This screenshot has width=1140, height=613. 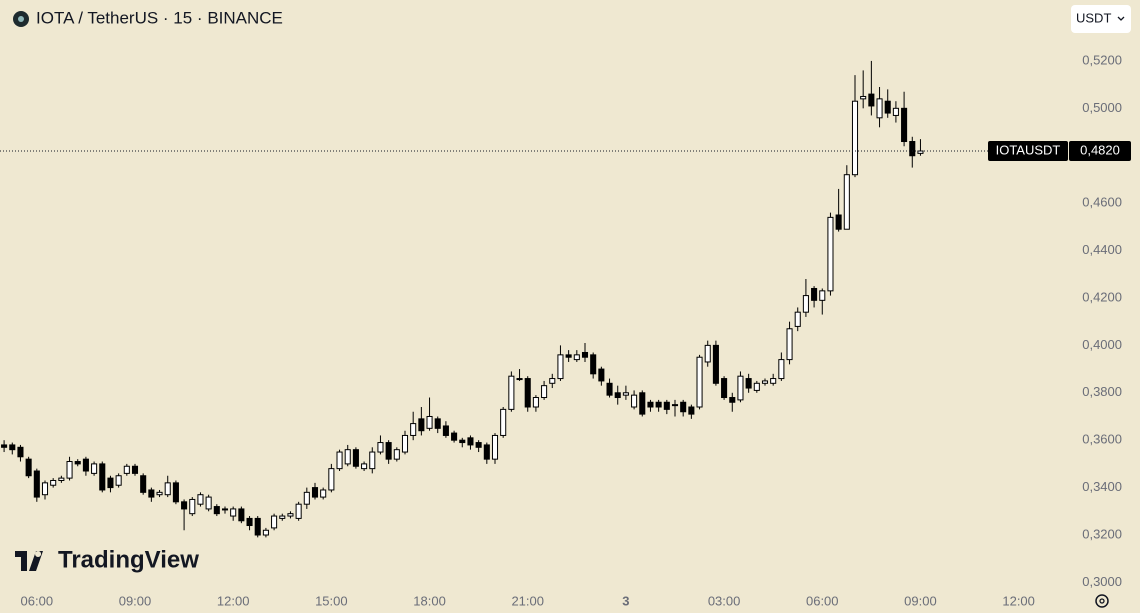 What do you see at coordinates (135, 600) in the screenshot?
I see `x-tick-label: 09:00` at bounding box center [135, 600].